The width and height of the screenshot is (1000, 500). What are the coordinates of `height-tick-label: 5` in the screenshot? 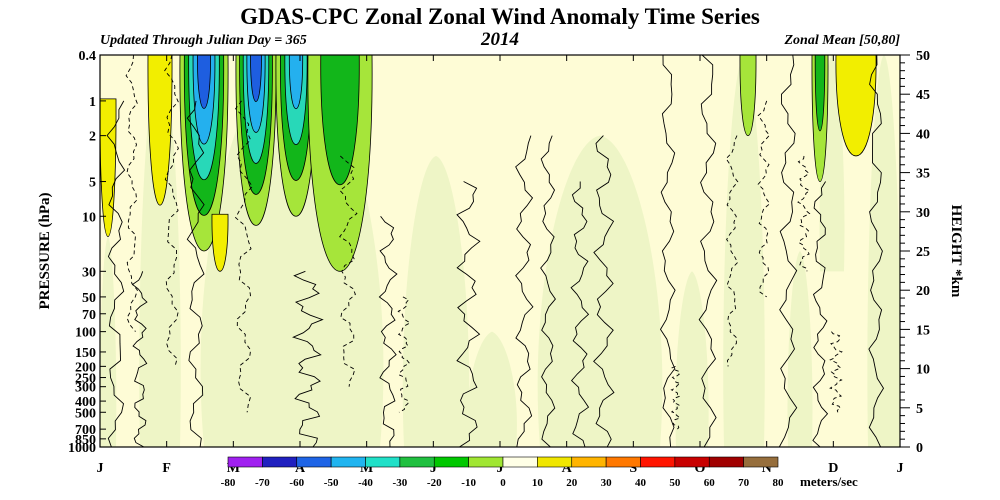 It's located at (919, 409).